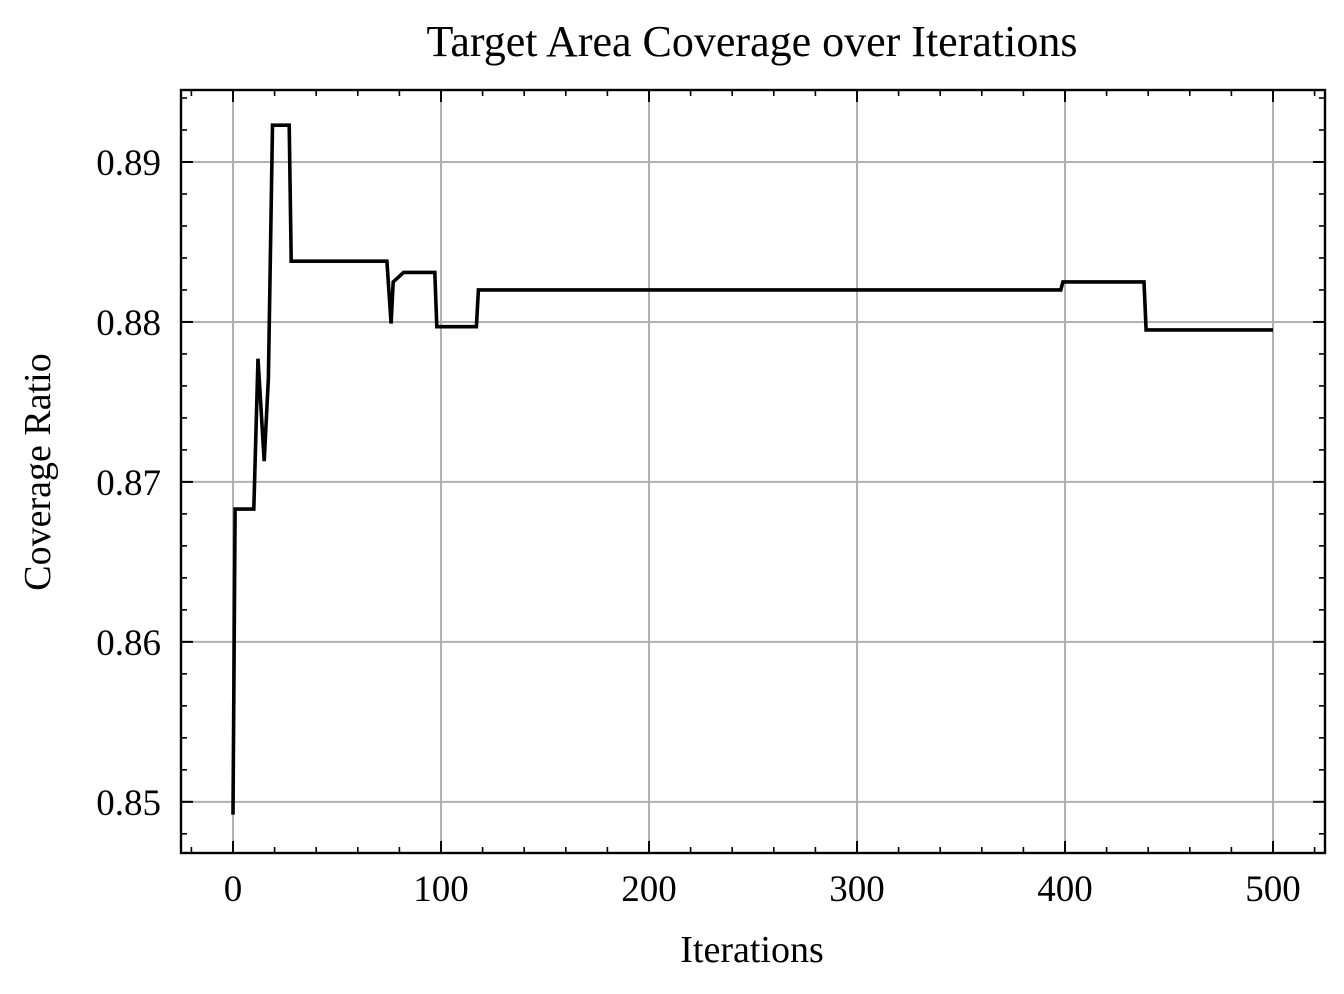  I want to click on chart-title: Target Area Coverage over Iterations, so click(752, 41).